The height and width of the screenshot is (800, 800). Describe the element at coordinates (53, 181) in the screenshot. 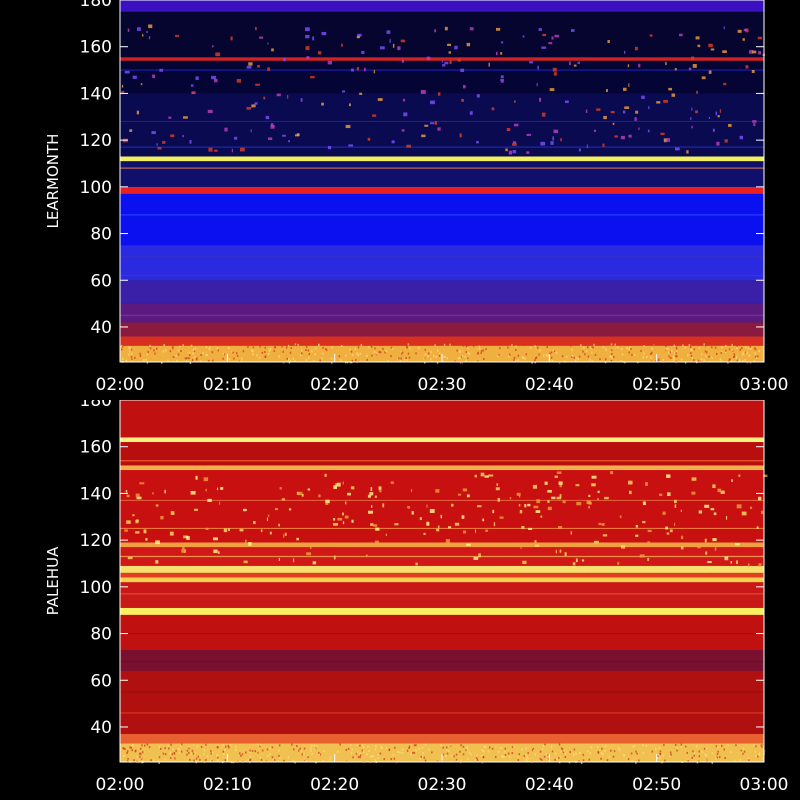

I see `station-label: LEARMONTH` at that location.